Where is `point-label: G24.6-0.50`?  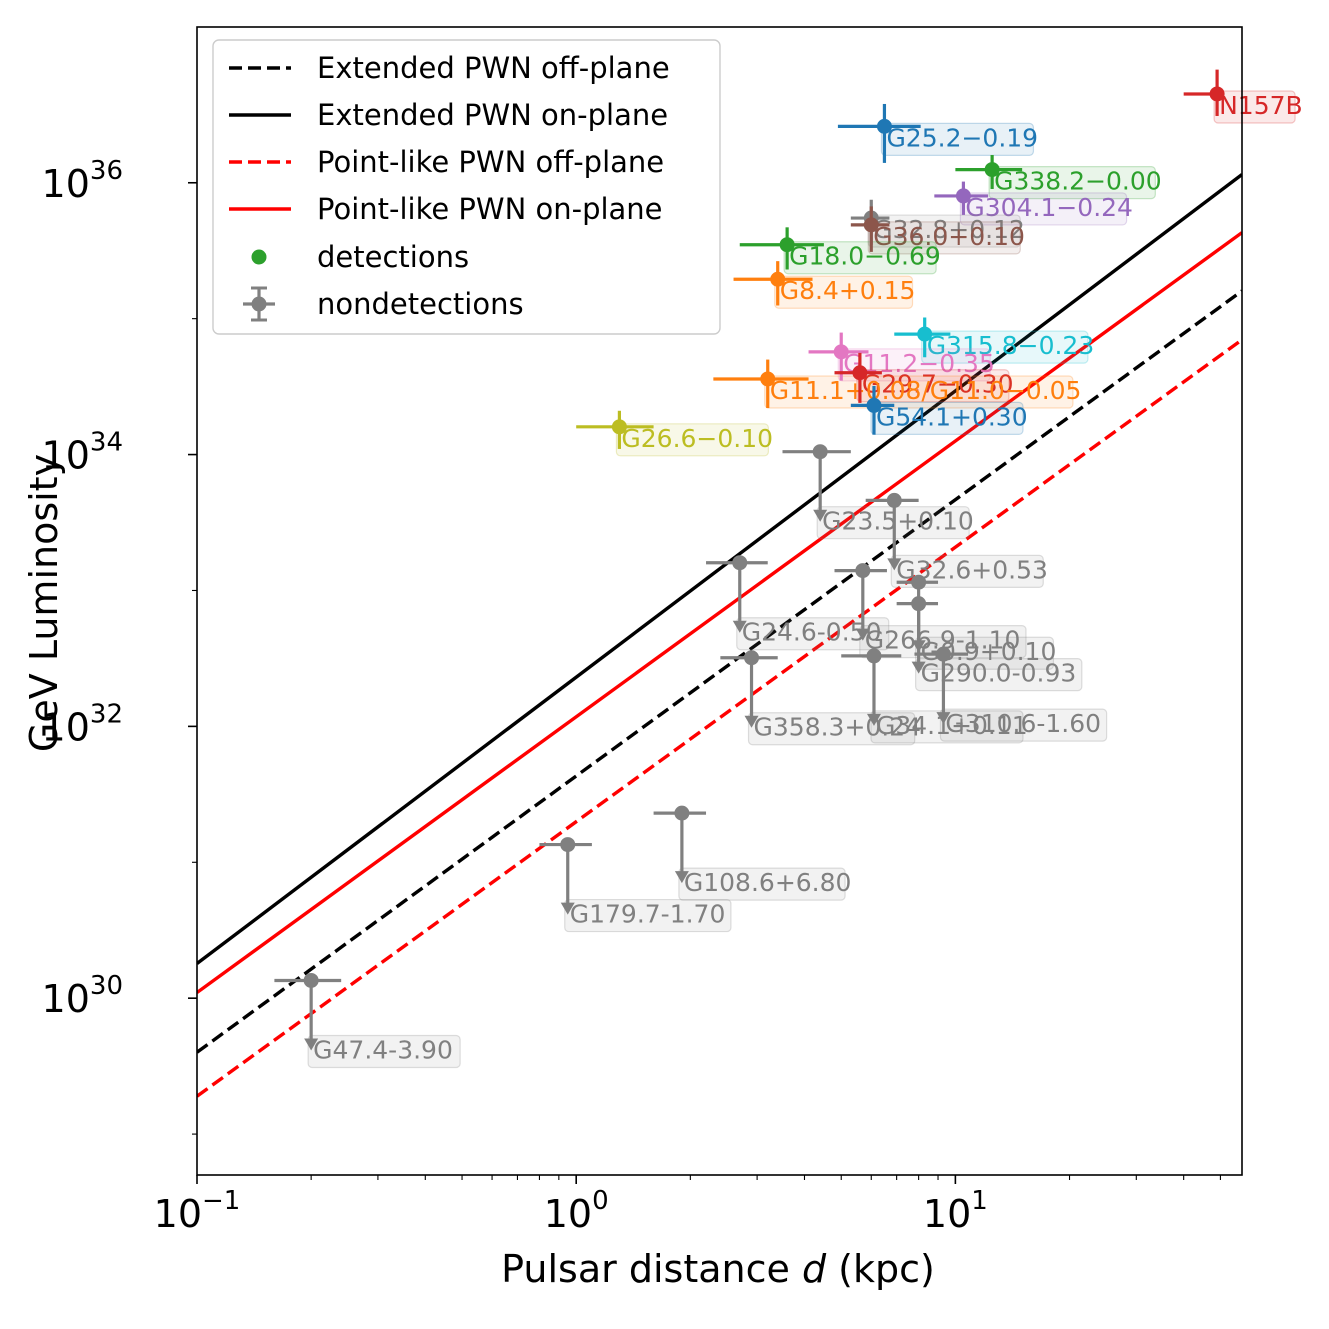 point-label: G24.6-0.50 is located at coordinates (813, 634).